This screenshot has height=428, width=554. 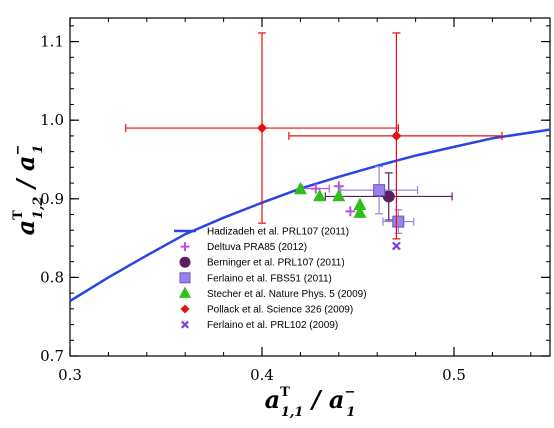 I want to click on legend-label: Stecher et al. Nature Phys. 5 (2009), so click(x=287, y=294).